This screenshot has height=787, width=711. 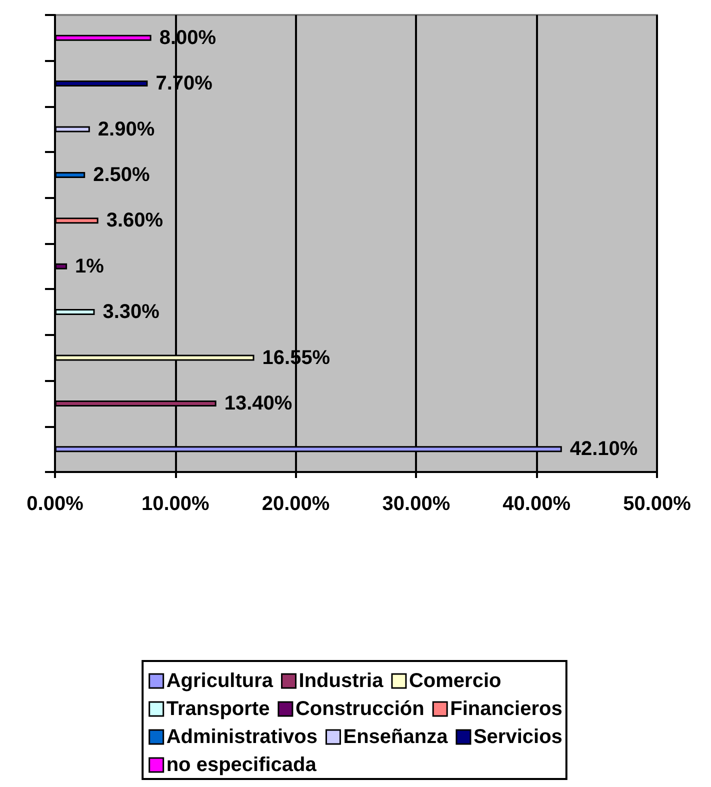 What do you see at coordinates (55, 504) in the screenshot?
I see `x-tick-label: 0.00%` at bounding box center [55, 504].